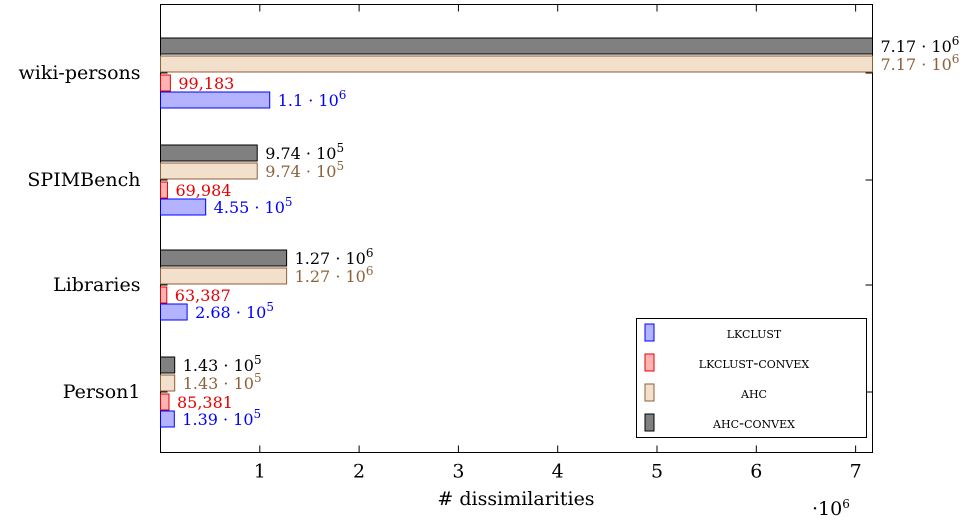 The image size is (969, 525). What do you see at coordinates (649, 392) in the screenshot?
I see `legend-swatch-ahc` at bounding box center [649, 392].